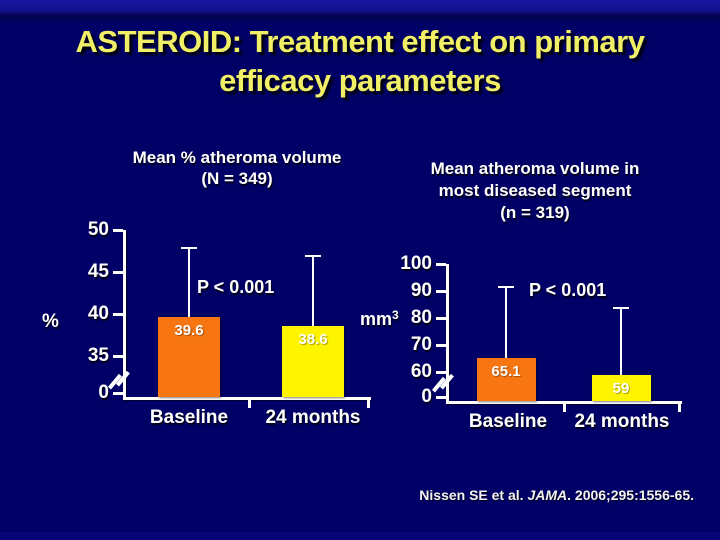  What do you see at coordinates (237, 178) in the screenshot?
I see `chart-title-line2: (N = 349)` at bounding box center [237, 178].